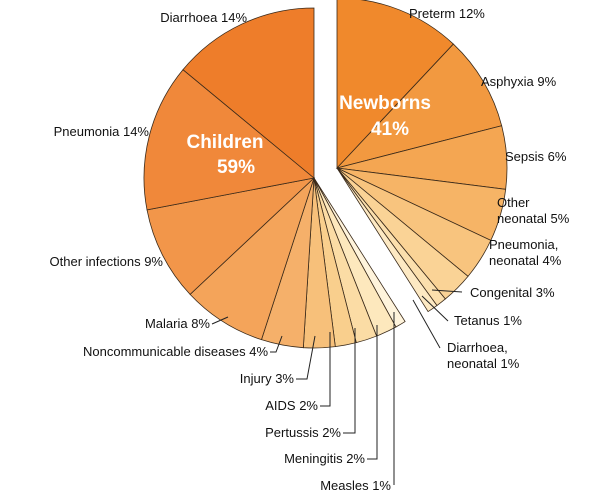 Image resolution: width=600 pixels, height=501 pixels. I want to click on slice-label: Preterm 12%, so click(447, 13).